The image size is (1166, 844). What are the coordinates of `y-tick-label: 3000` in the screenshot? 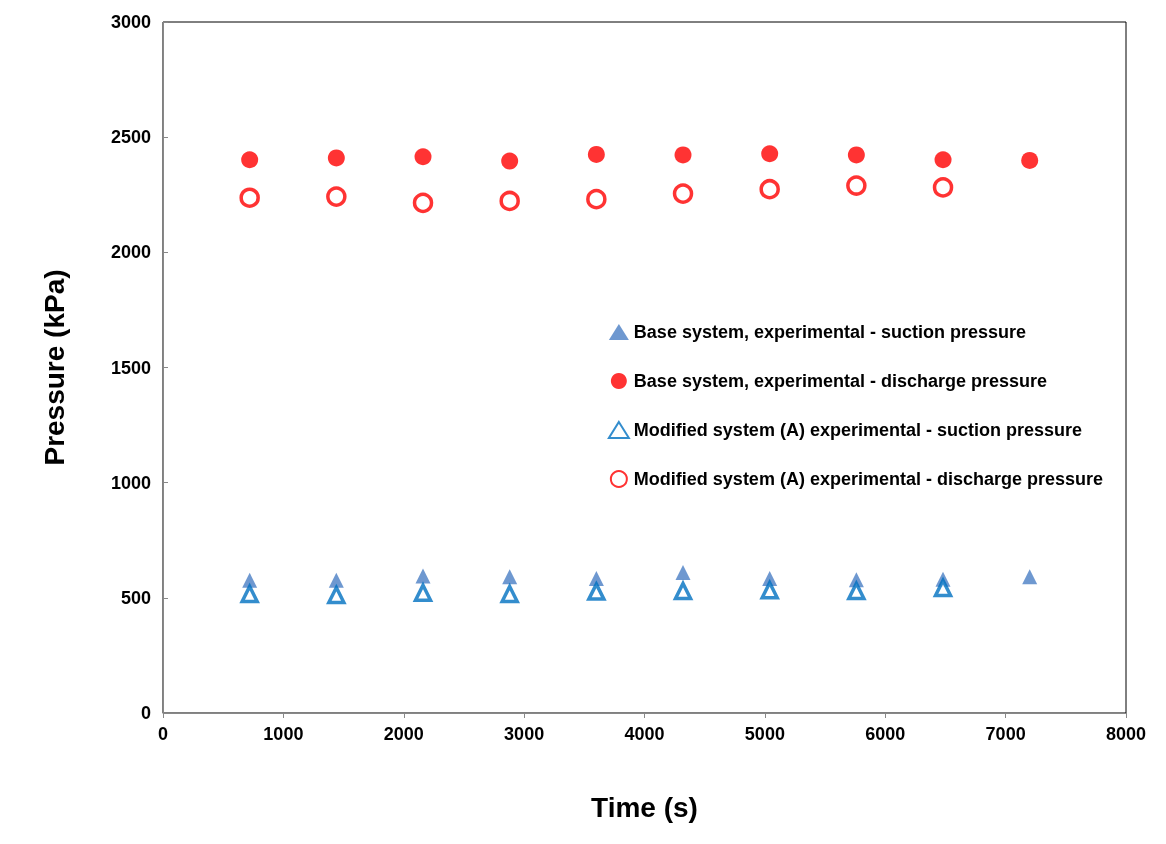 It's located at (130, 22).